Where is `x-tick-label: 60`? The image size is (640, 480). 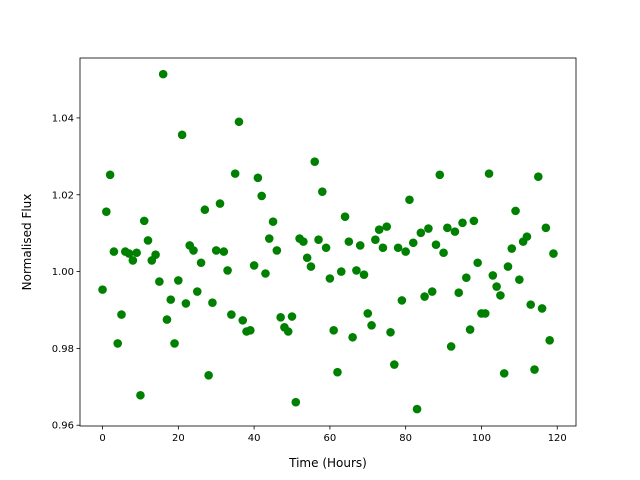 x-tick-label: 60 is located at coordinates (330, 438).